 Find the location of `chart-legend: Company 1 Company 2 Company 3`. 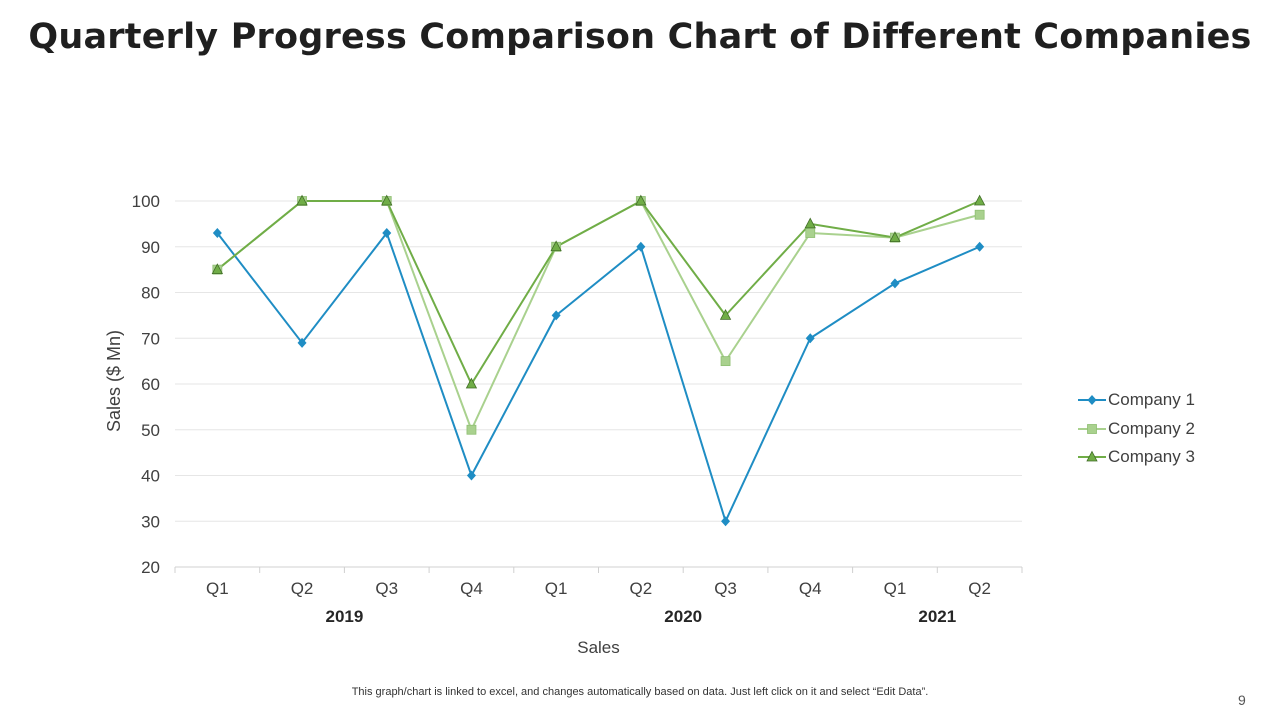

chart-legend: Company 1 Company 2 Company 3 is located at coordinates (1136, 429).